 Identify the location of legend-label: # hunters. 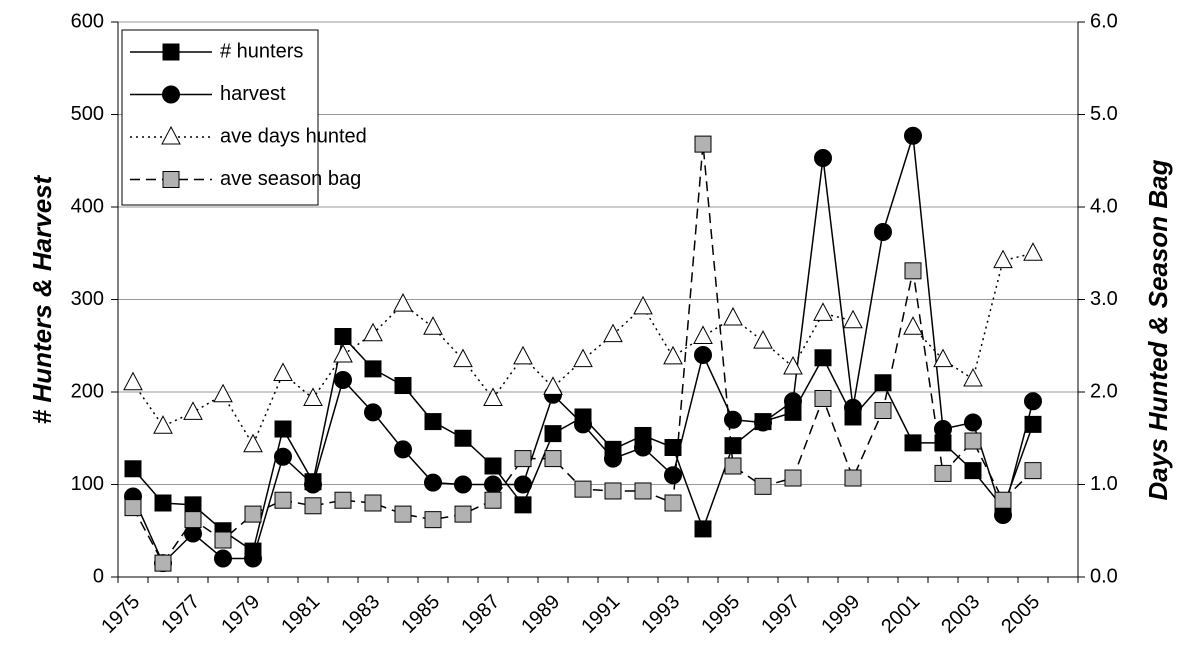
(261, 51).